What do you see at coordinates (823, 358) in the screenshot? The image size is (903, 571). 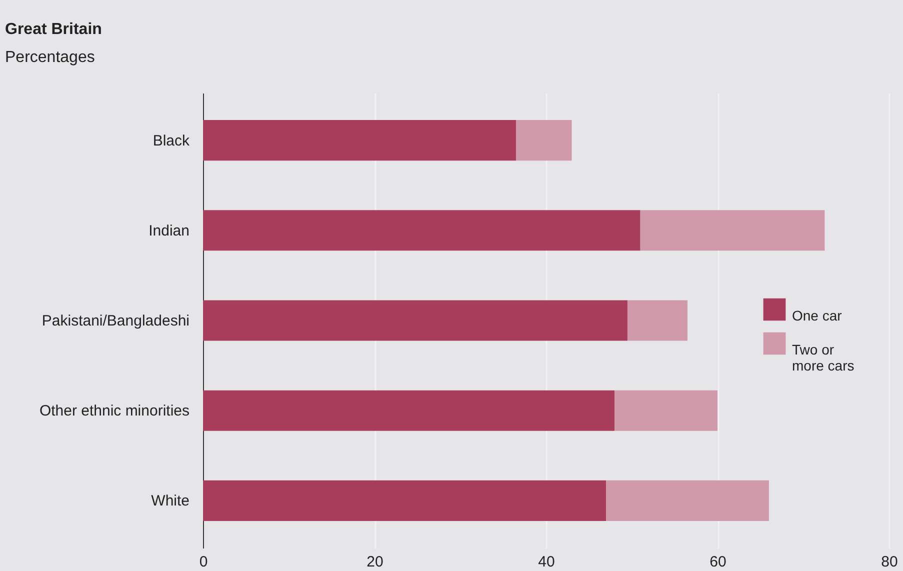 I see `legend-label: Two or more cars` at bounding box center [823, 358].